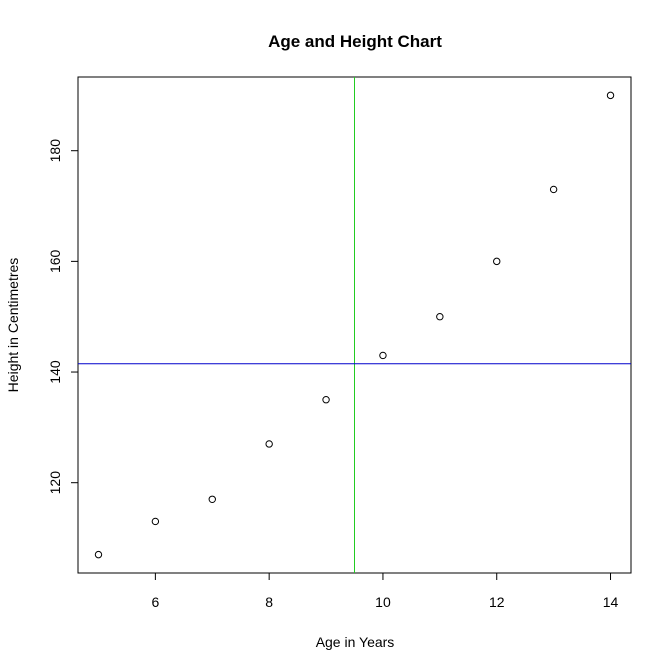 Image resolution: width=672 pixels, height=671 pixels. Describe the element at coordinates (383, 602) in the screenshot. I see `x-tick-label: 10` at that location.